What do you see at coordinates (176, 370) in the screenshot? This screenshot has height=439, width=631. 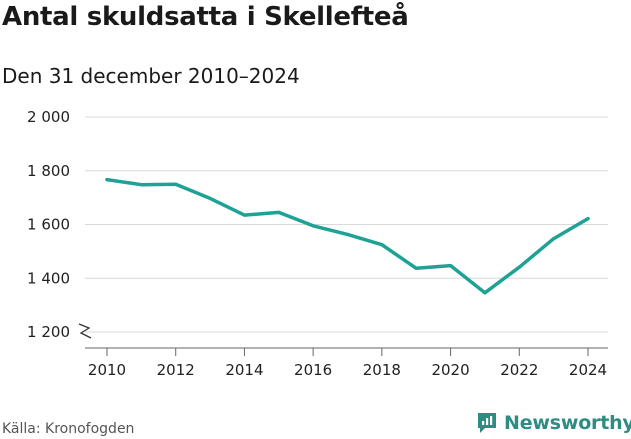 I see `x-tick-label: 2012` at bounding box center [176, 370].